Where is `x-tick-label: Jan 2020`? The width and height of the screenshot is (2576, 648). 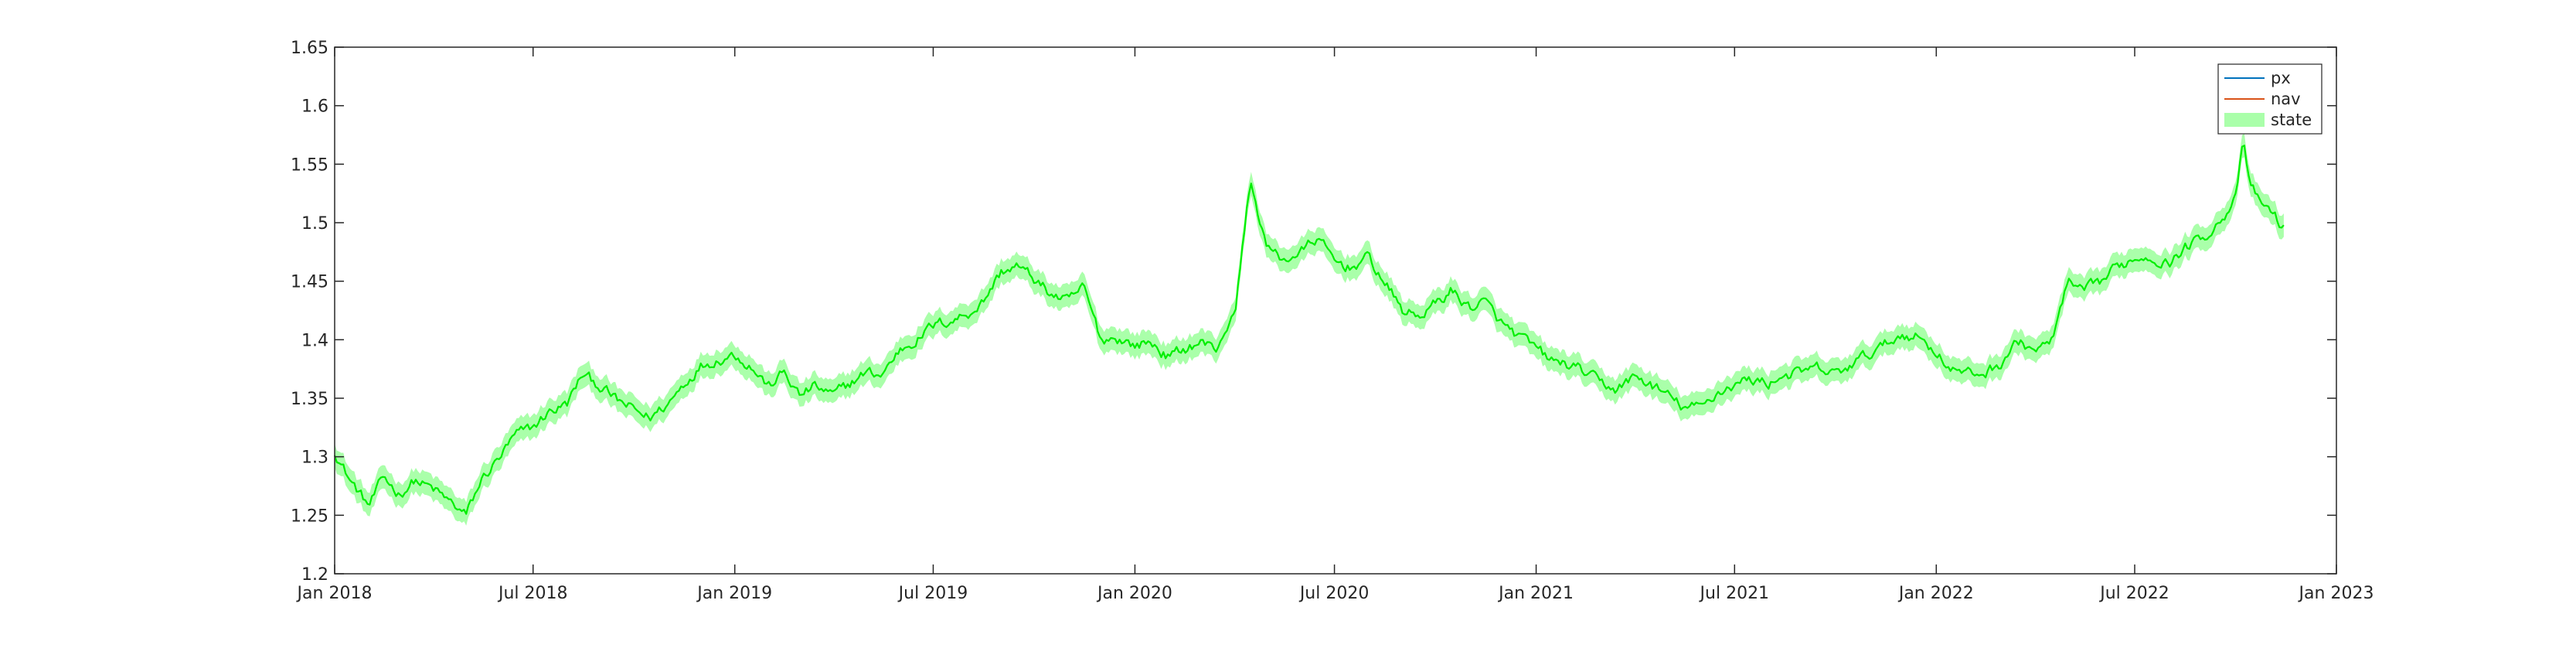
x-tick-label: Jan 2020 is located at coordinates (1134, 593).